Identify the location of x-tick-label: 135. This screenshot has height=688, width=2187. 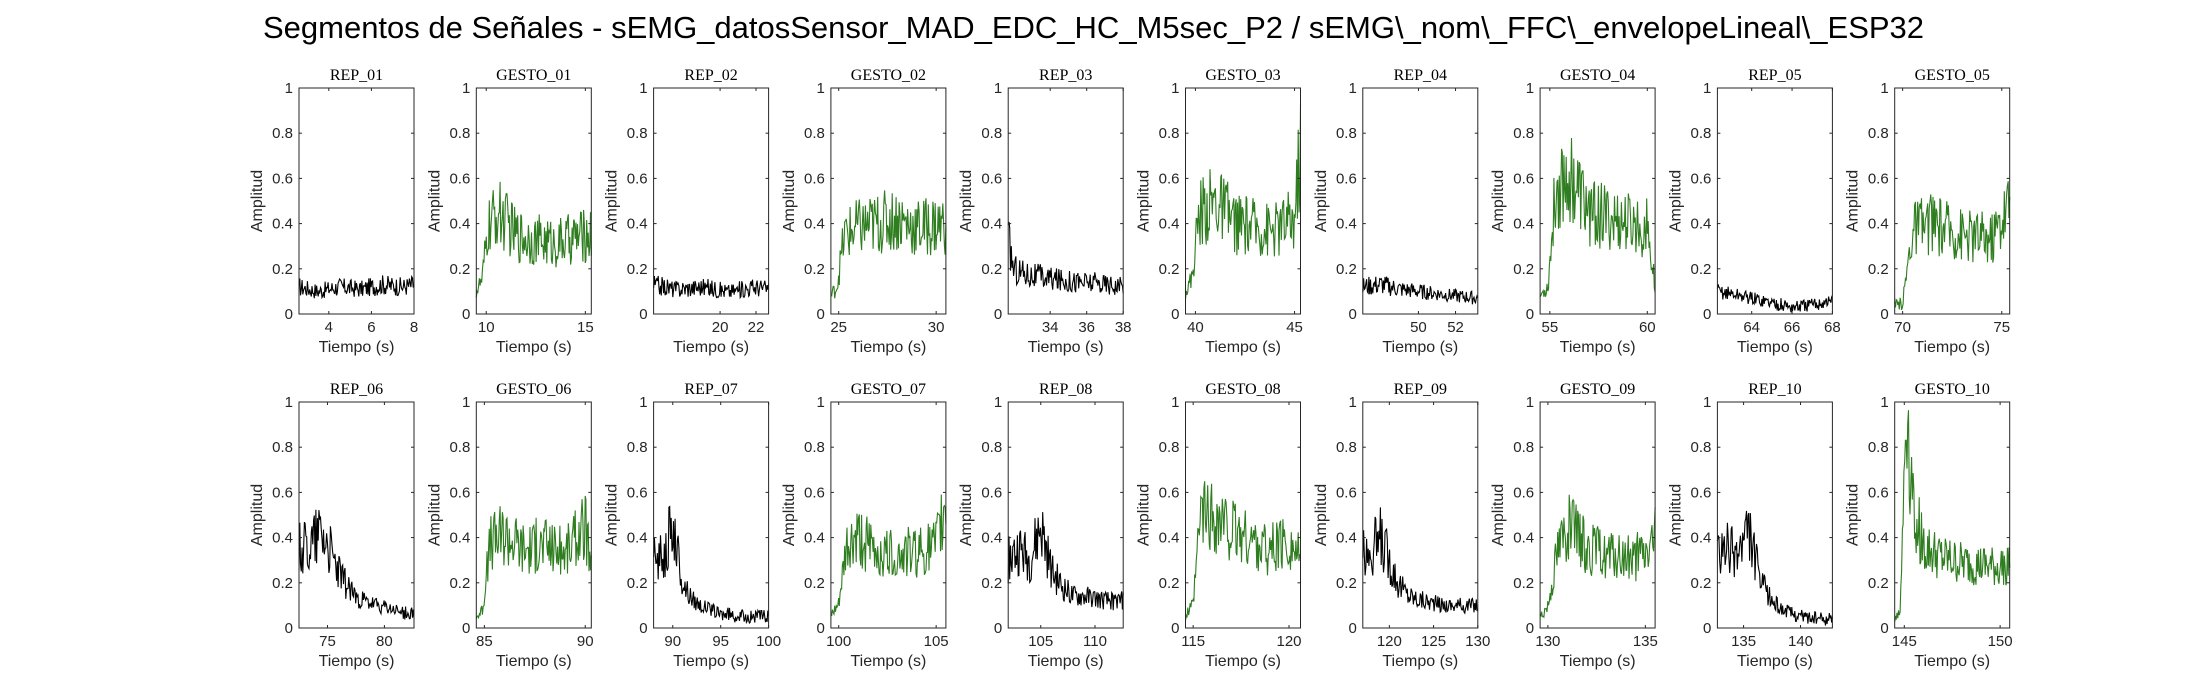
(1743, 641).